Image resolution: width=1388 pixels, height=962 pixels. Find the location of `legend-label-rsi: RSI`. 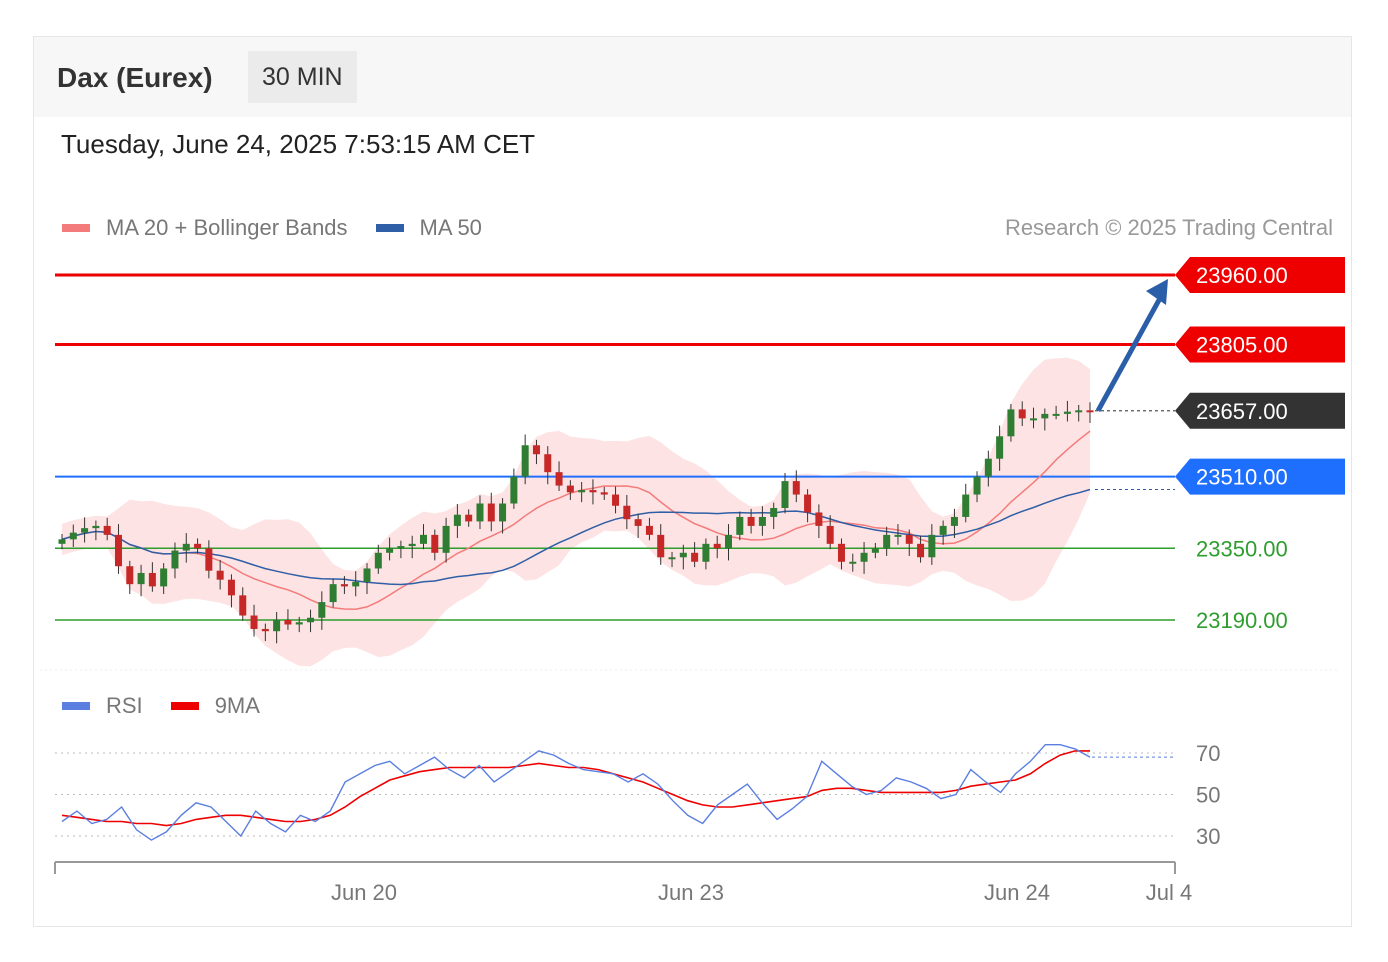

legend-label-rsi: RSI is located at coordinates (124, 705).